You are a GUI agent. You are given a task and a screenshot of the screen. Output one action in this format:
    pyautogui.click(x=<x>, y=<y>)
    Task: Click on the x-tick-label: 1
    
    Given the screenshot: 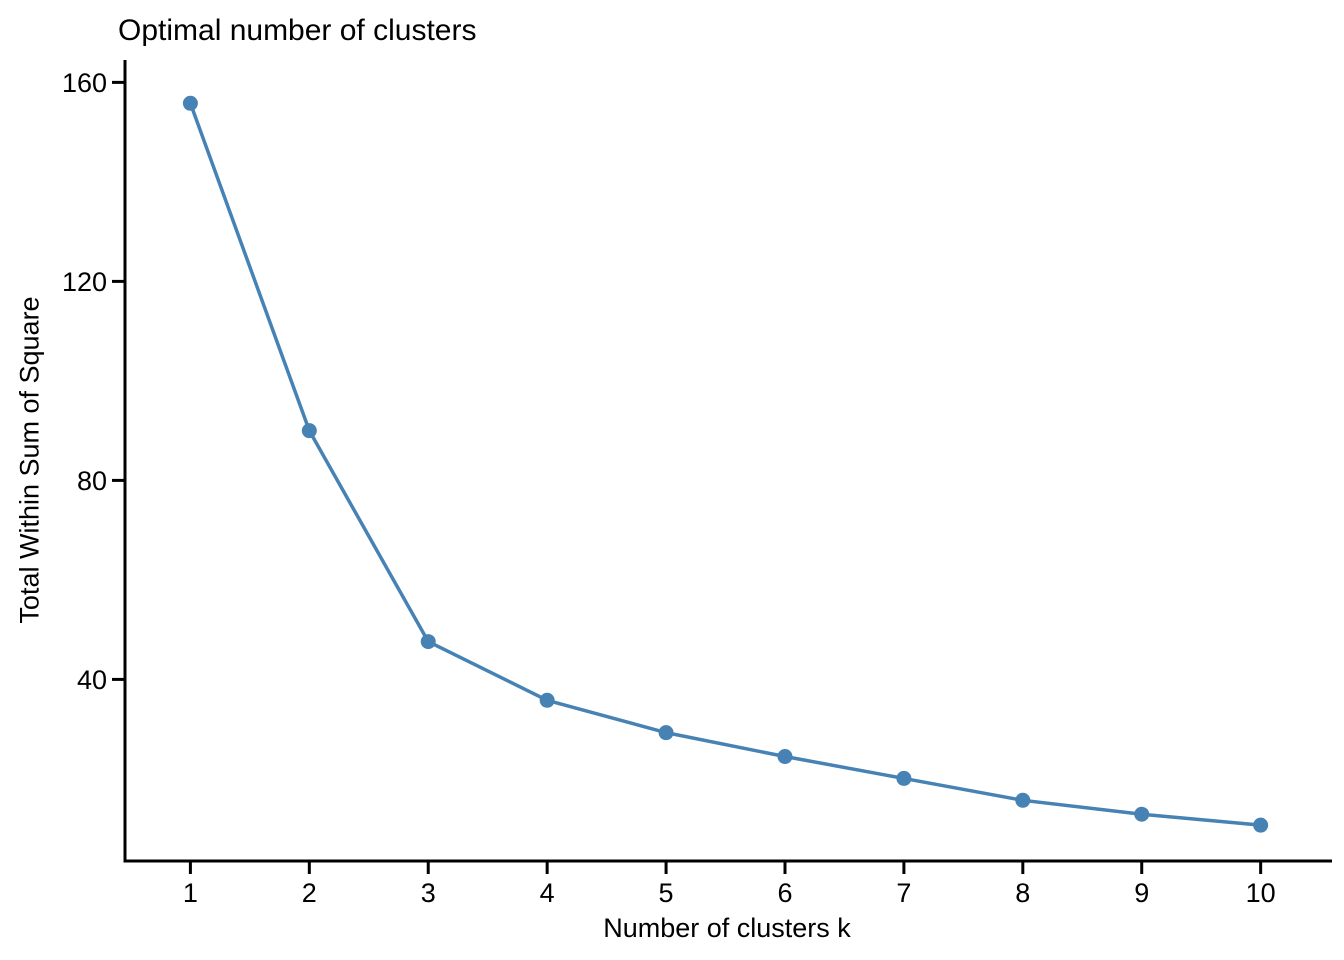 What is the action you would take?
    pyautogui.click(x=190, y=893)
    